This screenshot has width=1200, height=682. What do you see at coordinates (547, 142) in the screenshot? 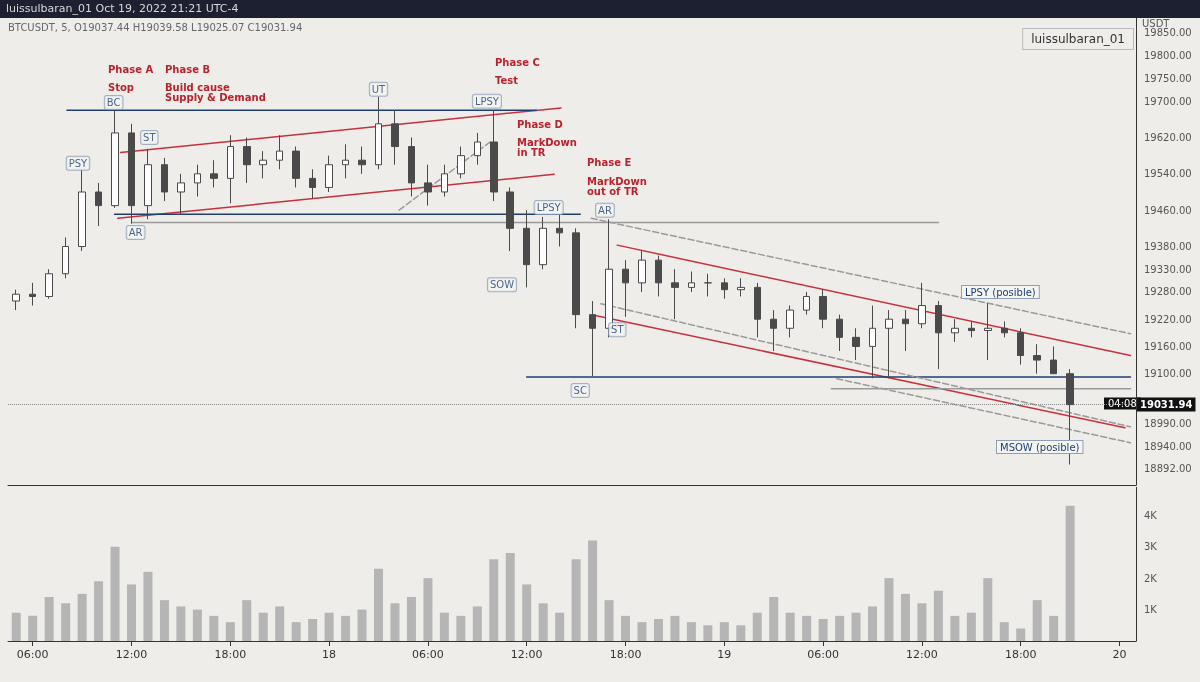
I see `annotation: MarkDown` at bounding box center [547, 142].